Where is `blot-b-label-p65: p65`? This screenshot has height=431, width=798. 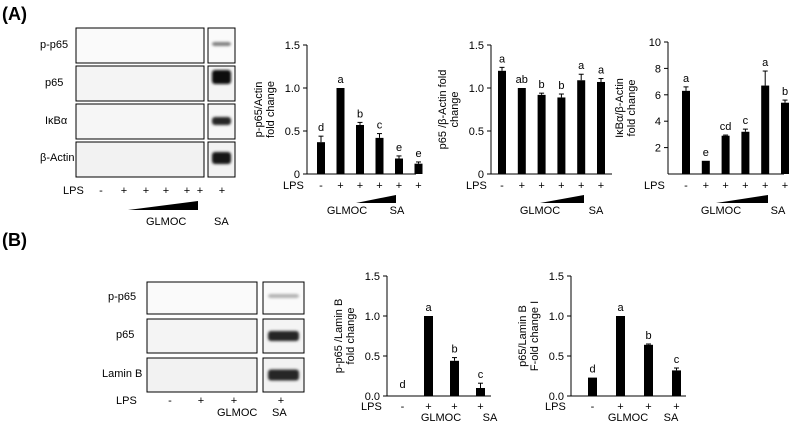 blot-b-label-p65: p65 is located at coordinates (125, 335).